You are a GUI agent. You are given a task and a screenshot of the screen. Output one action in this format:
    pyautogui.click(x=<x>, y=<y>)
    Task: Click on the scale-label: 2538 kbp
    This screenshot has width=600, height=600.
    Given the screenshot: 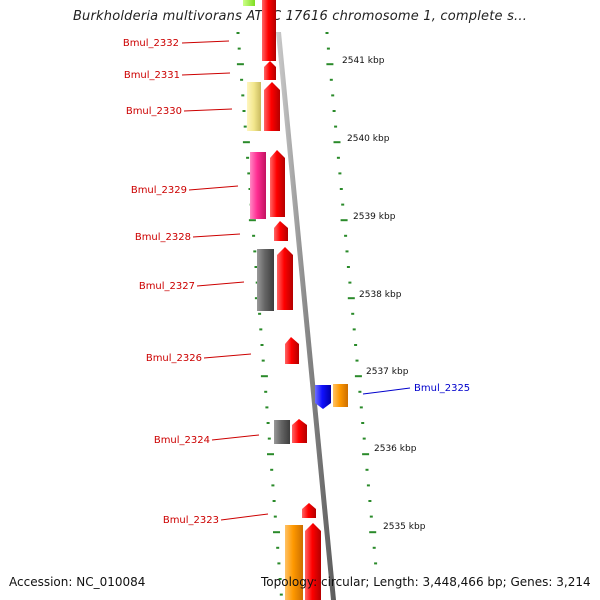 What is the action you would take?
    pyautogui.click(x=380, y=295)
    